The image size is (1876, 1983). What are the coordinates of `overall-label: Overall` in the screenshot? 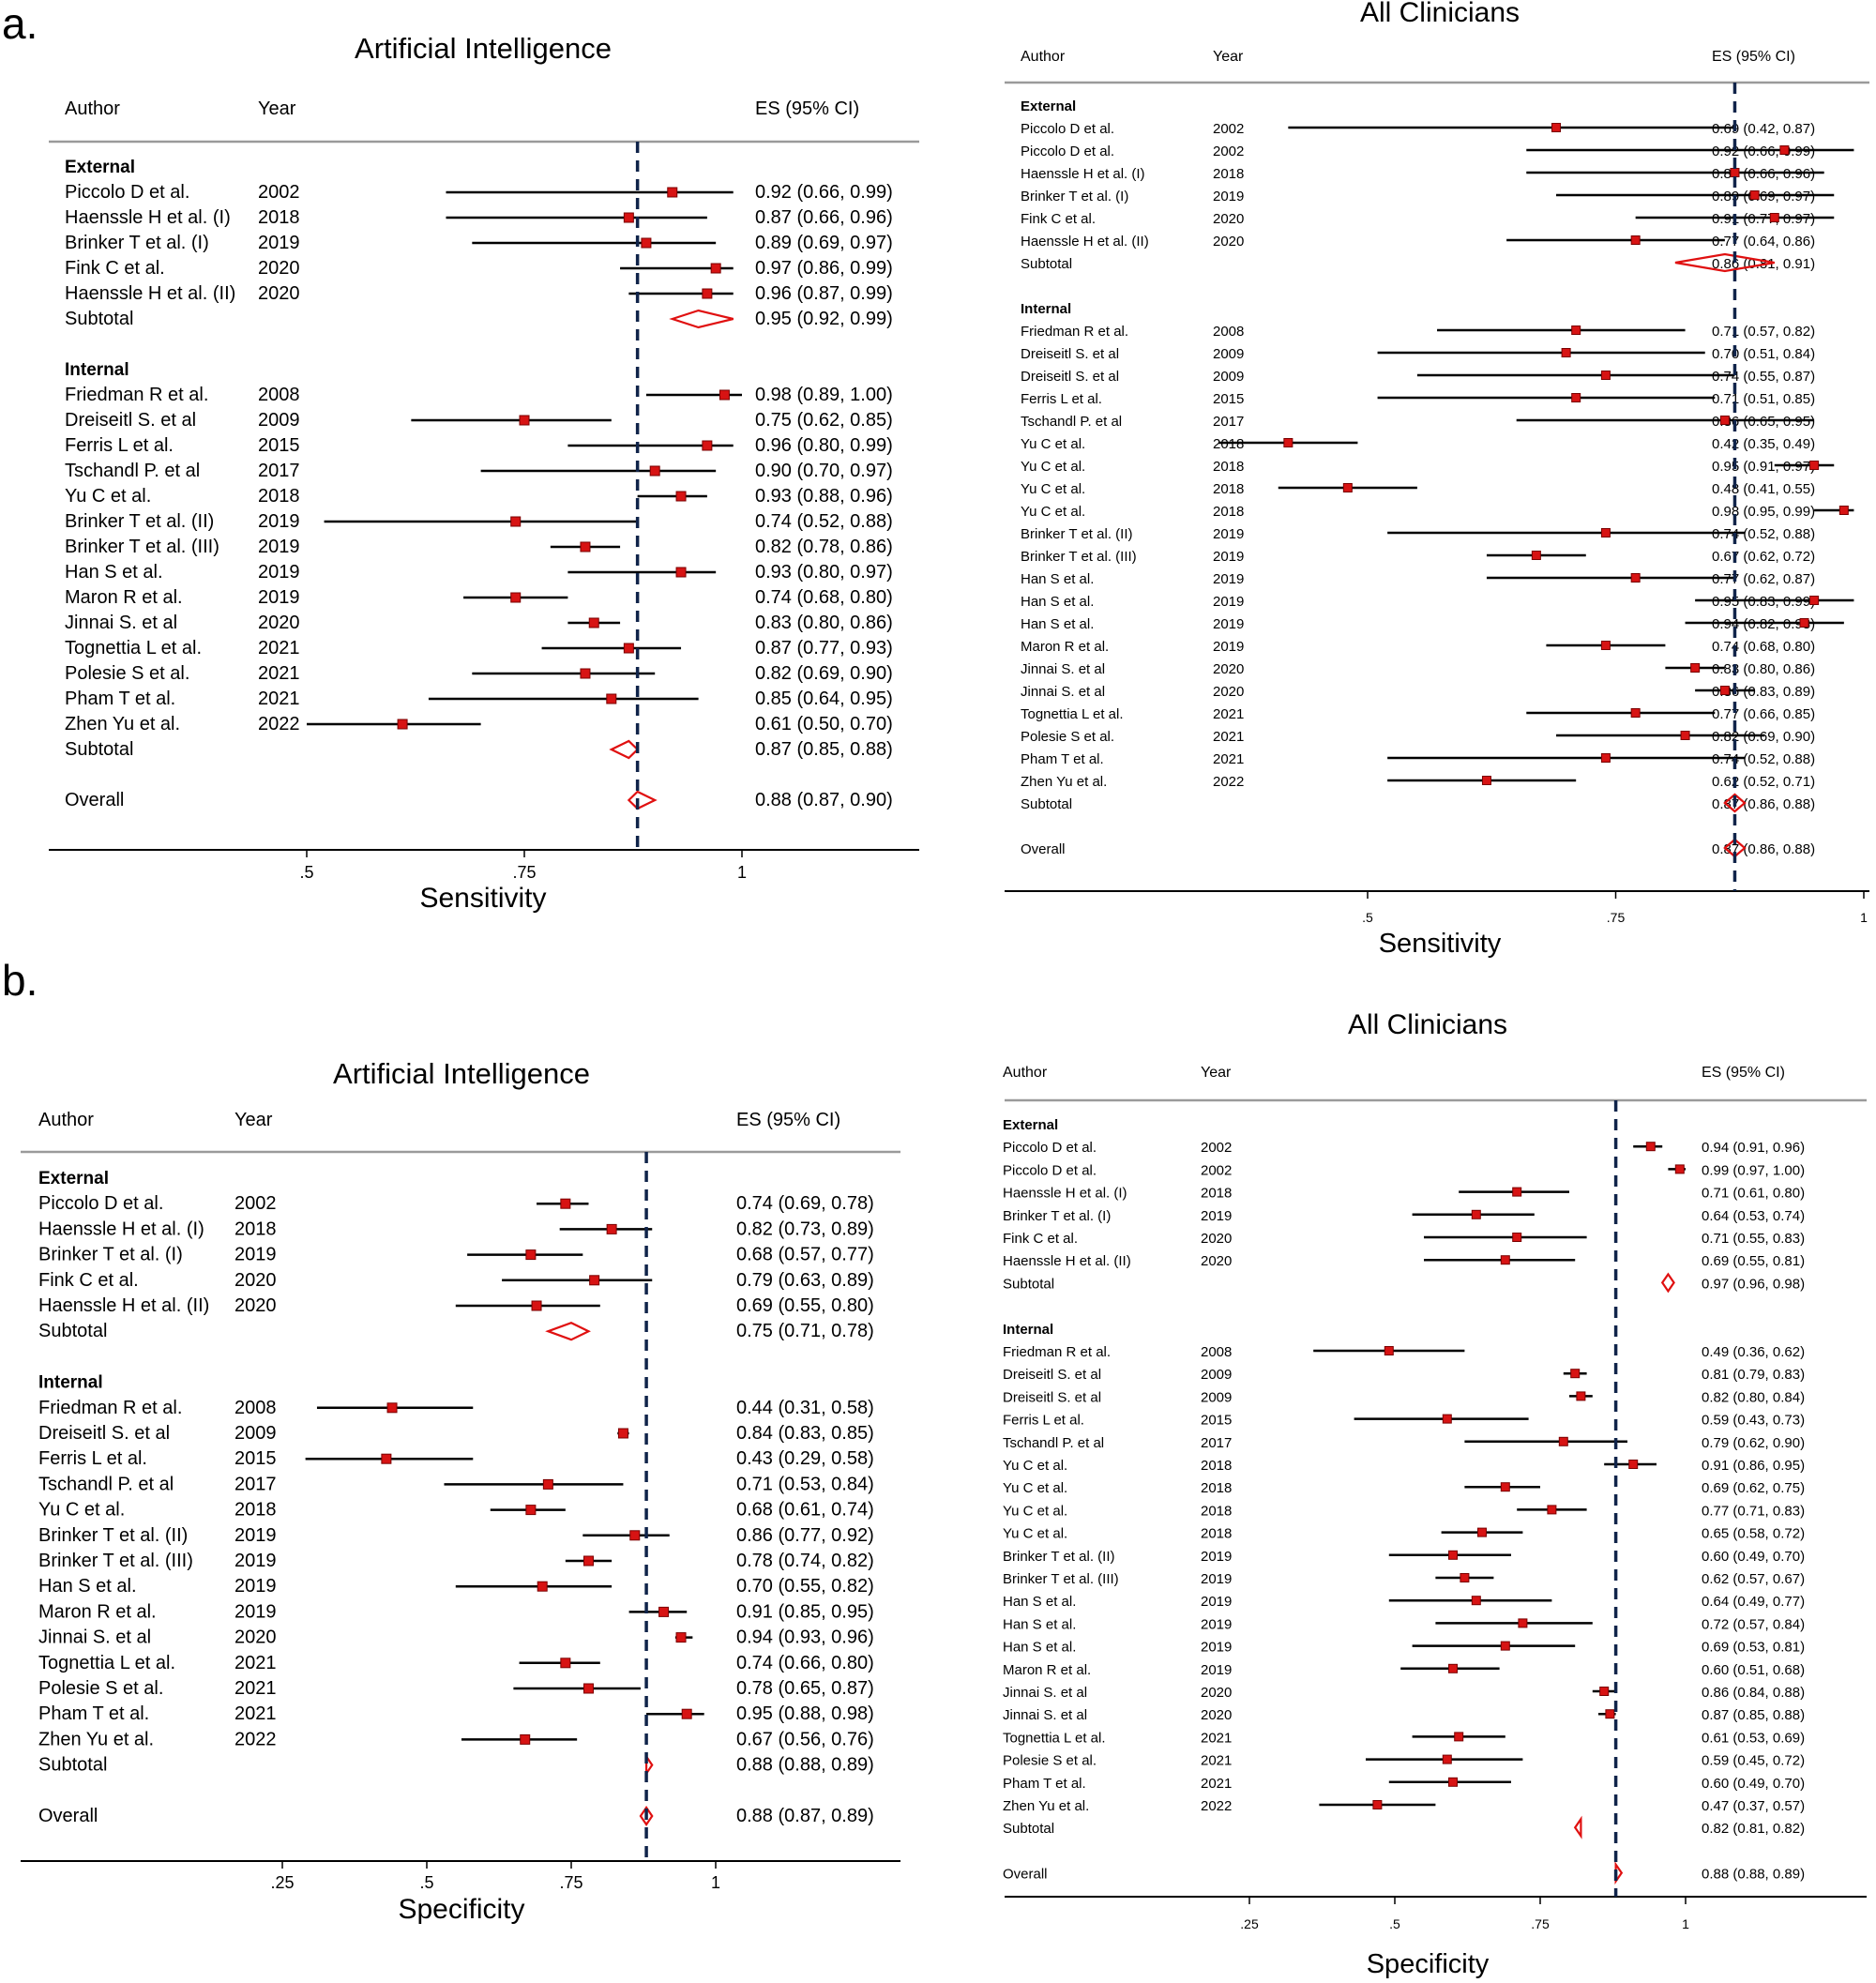 It's located at (1043, 849).